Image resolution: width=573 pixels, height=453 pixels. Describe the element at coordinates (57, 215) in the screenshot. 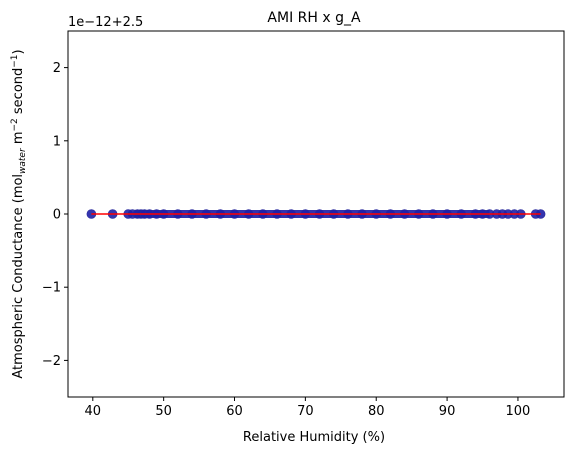

I see `y-tick-label: 0` at that location.